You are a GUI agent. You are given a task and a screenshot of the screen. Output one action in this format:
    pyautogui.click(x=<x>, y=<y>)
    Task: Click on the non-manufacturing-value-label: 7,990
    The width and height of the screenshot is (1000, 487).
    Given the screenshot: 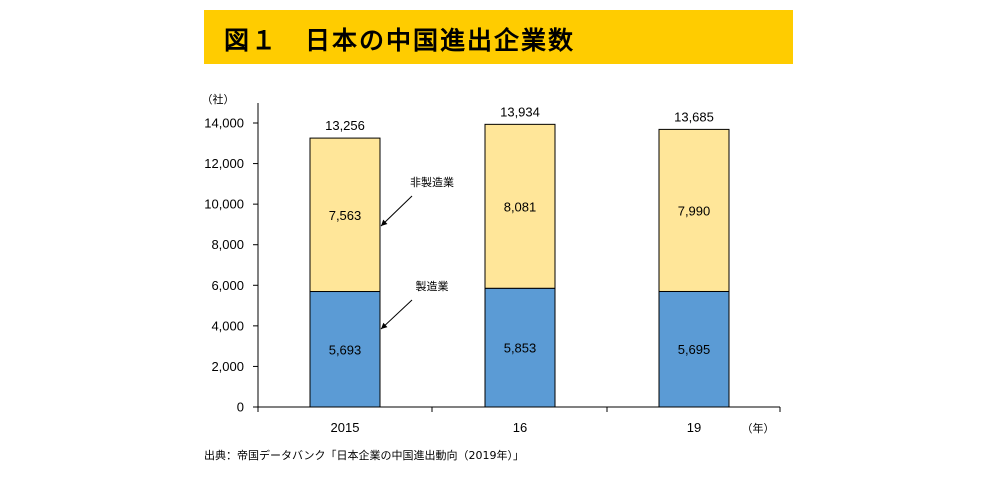 What is the action you would take?
    pyautogui.click(x=694, y=210)
    